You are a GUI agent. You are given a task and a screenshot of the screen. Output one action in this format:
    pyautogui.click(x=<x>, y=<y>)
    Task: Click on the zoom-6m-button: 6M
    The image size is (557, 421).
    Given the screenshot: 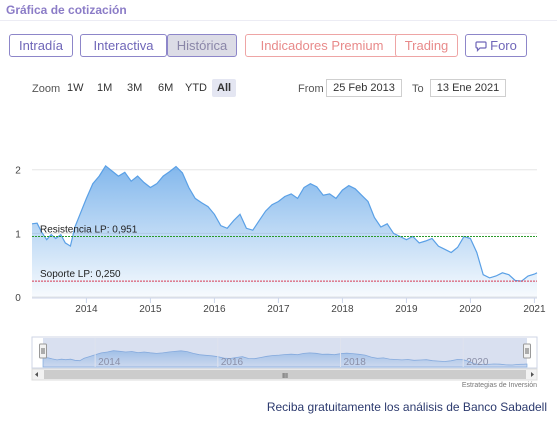 What is the action you would take?
    pyautogui.click(x=166, y=88)
    